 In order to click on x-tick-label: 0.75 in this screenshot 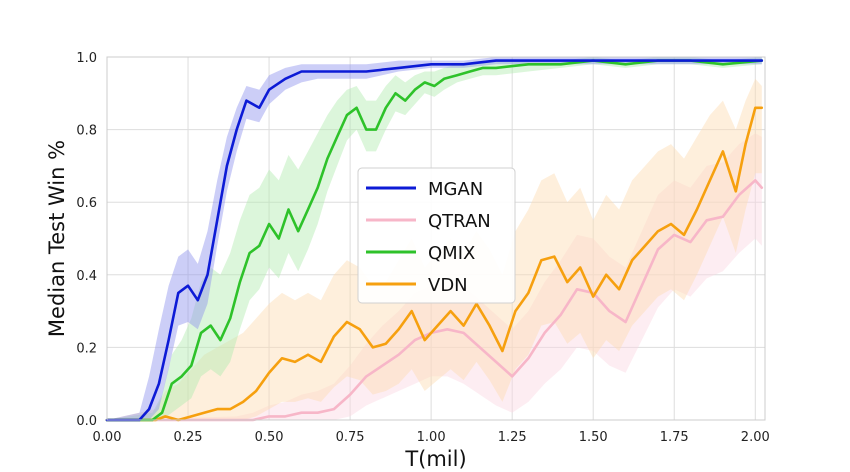, I will do `click(350, 437)`.